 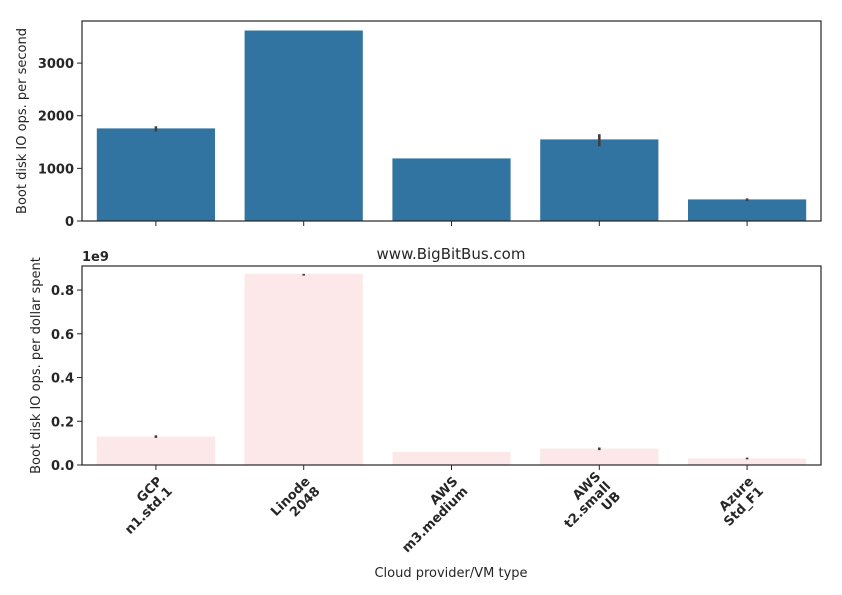 I want to click on y-tick-label: 0.0, so click(x=62, y=466).